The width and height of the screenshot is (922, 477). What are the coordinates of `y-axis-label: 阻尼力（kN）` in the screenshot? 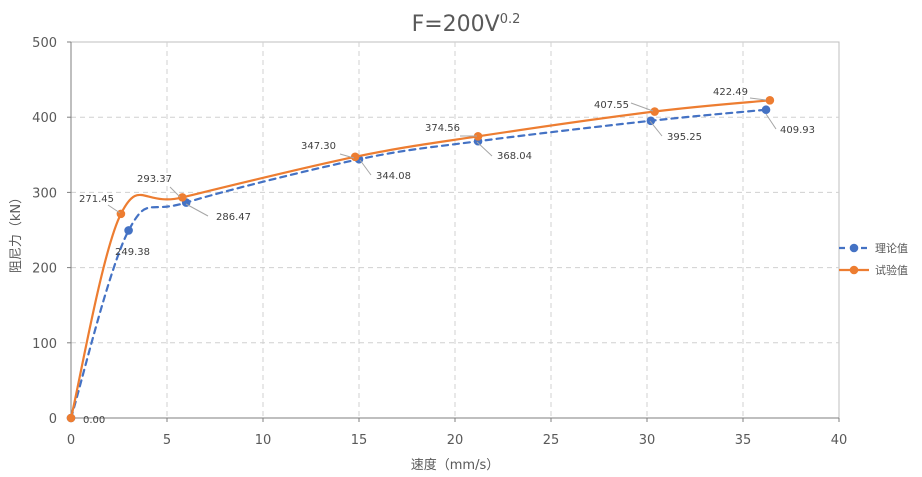 It's located at (16, 232).